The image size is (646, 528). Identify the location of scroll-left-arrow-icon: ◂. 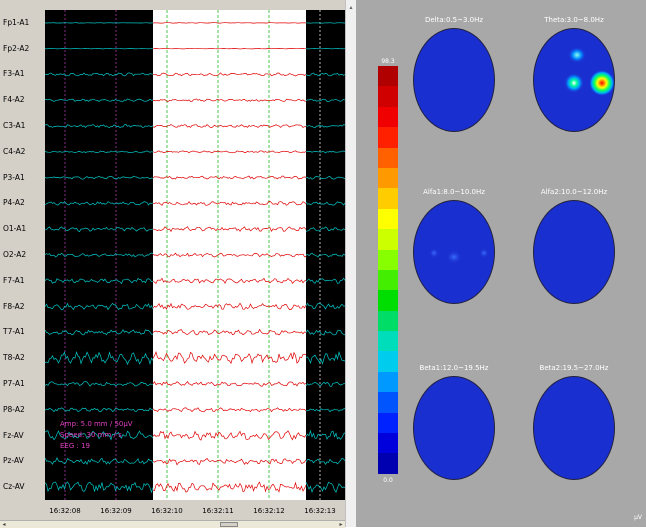
(4, 524).